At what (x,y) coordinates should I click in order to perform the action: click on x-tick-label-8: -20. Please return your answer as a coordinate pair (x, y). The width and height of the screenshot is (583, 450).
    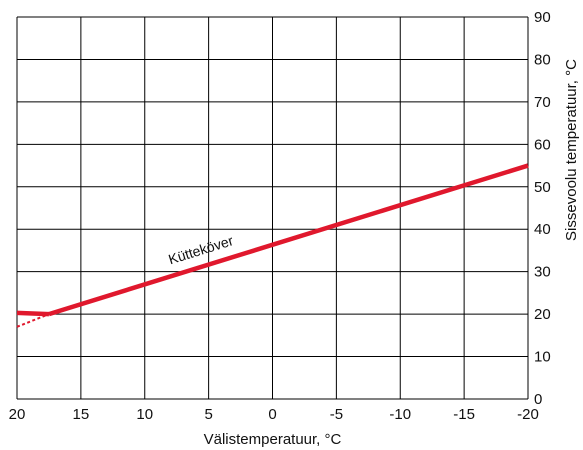
    Looking at the image, I should click on (528, 414).